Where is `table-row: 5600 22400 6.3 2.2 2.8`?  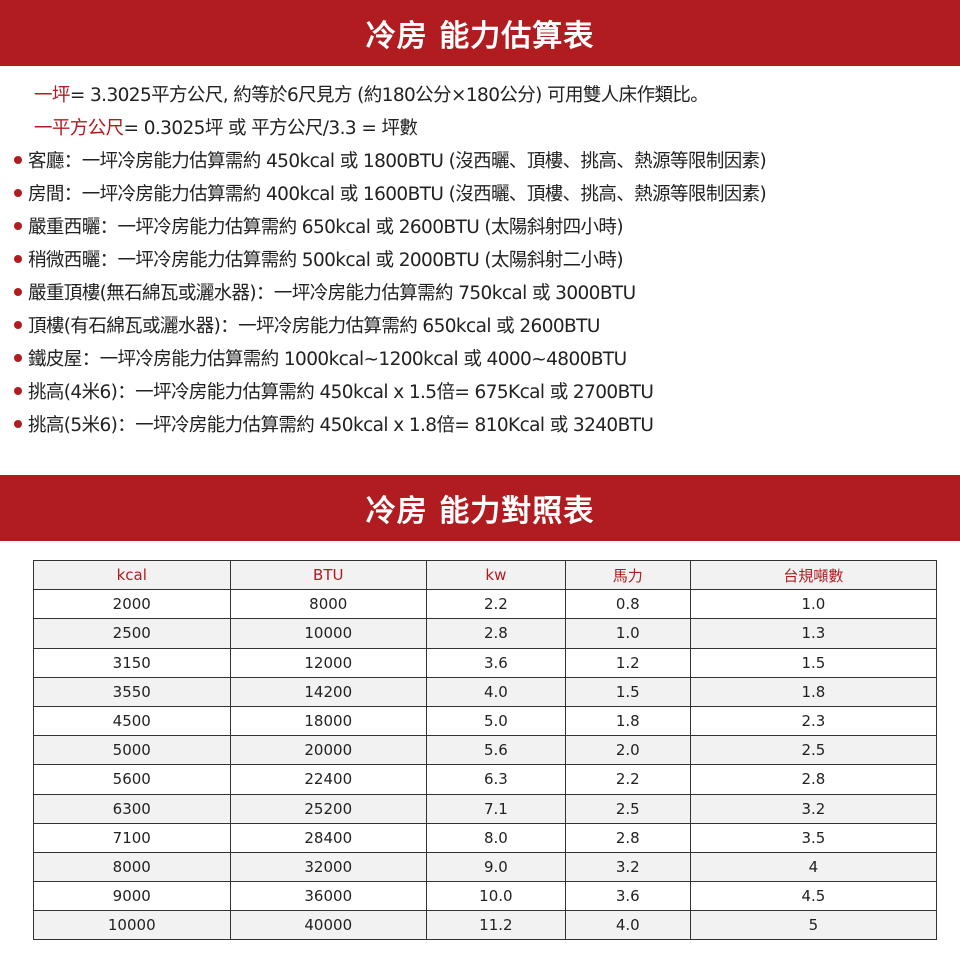 table-row: 5600 22400 6.3 2.2 2.8 is located at coordinates (485, 779).